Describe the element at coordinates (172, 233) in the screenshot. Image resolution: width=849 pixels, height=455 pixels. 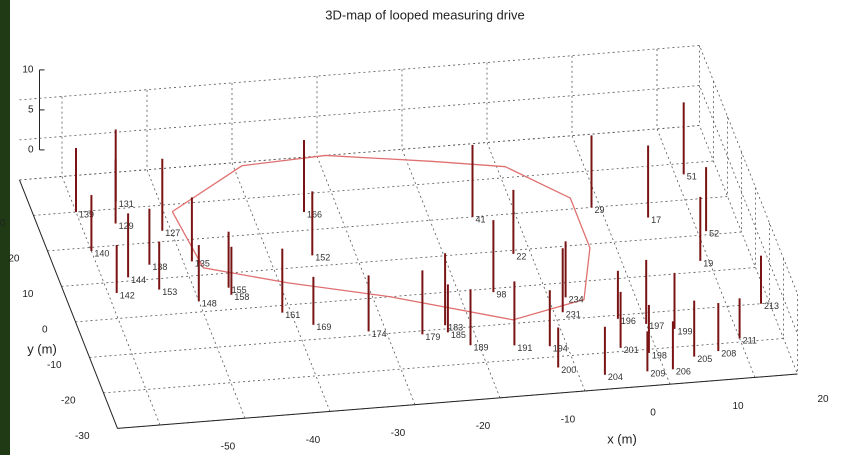
I see `point-label: 127` at that location.